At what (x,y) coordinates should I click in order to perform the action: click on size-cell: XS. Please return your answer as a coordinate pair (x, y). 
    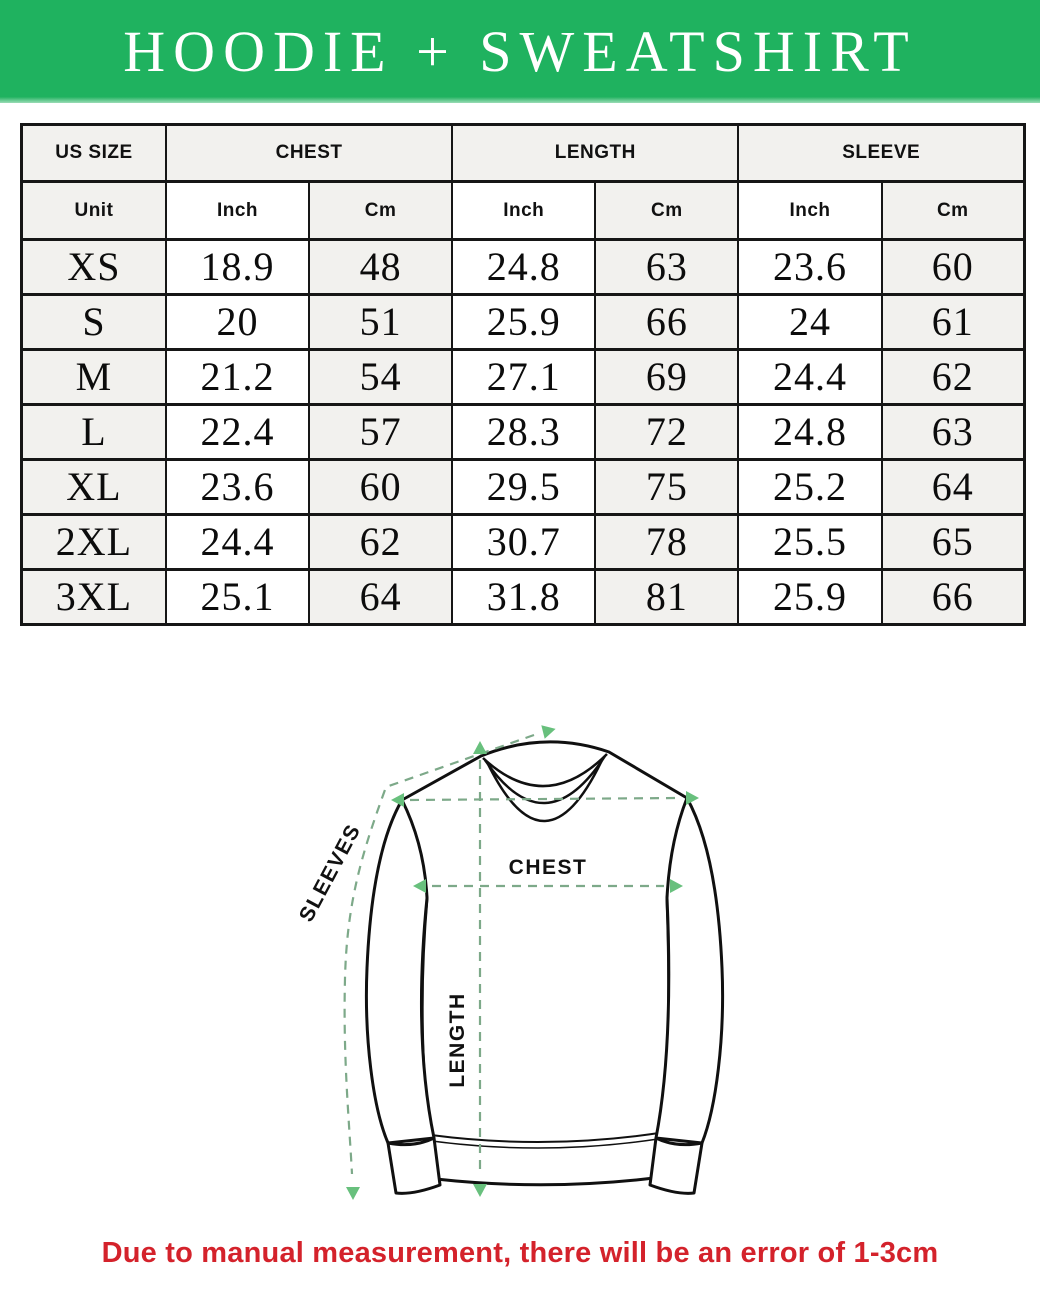
    Looking at the image, I should click on (93, 267).